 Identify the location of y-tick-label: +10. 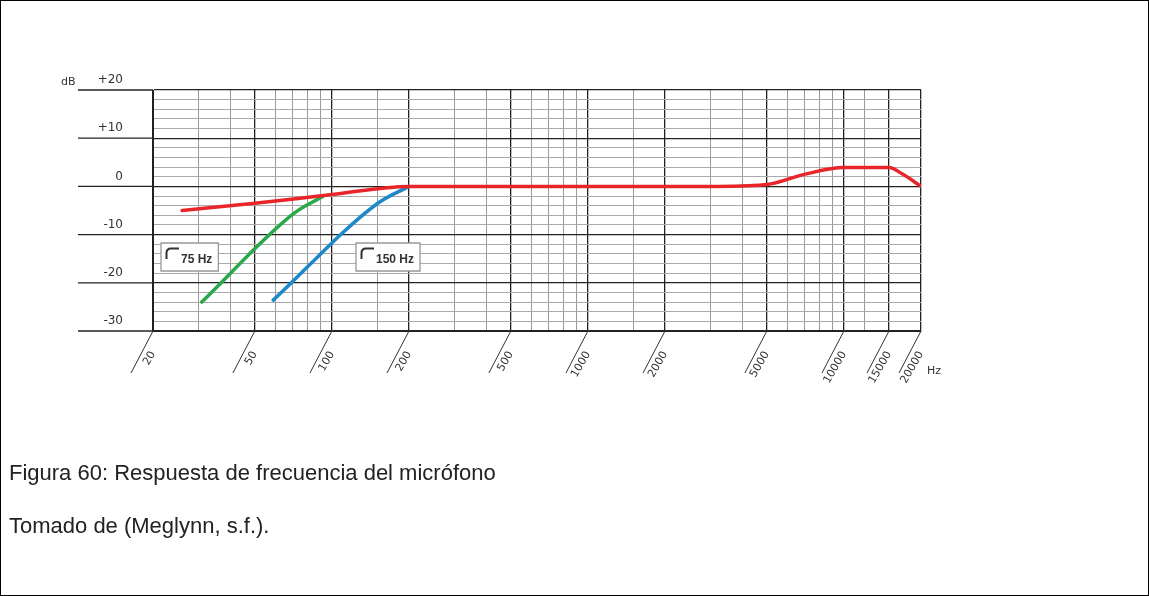
(110, 127).